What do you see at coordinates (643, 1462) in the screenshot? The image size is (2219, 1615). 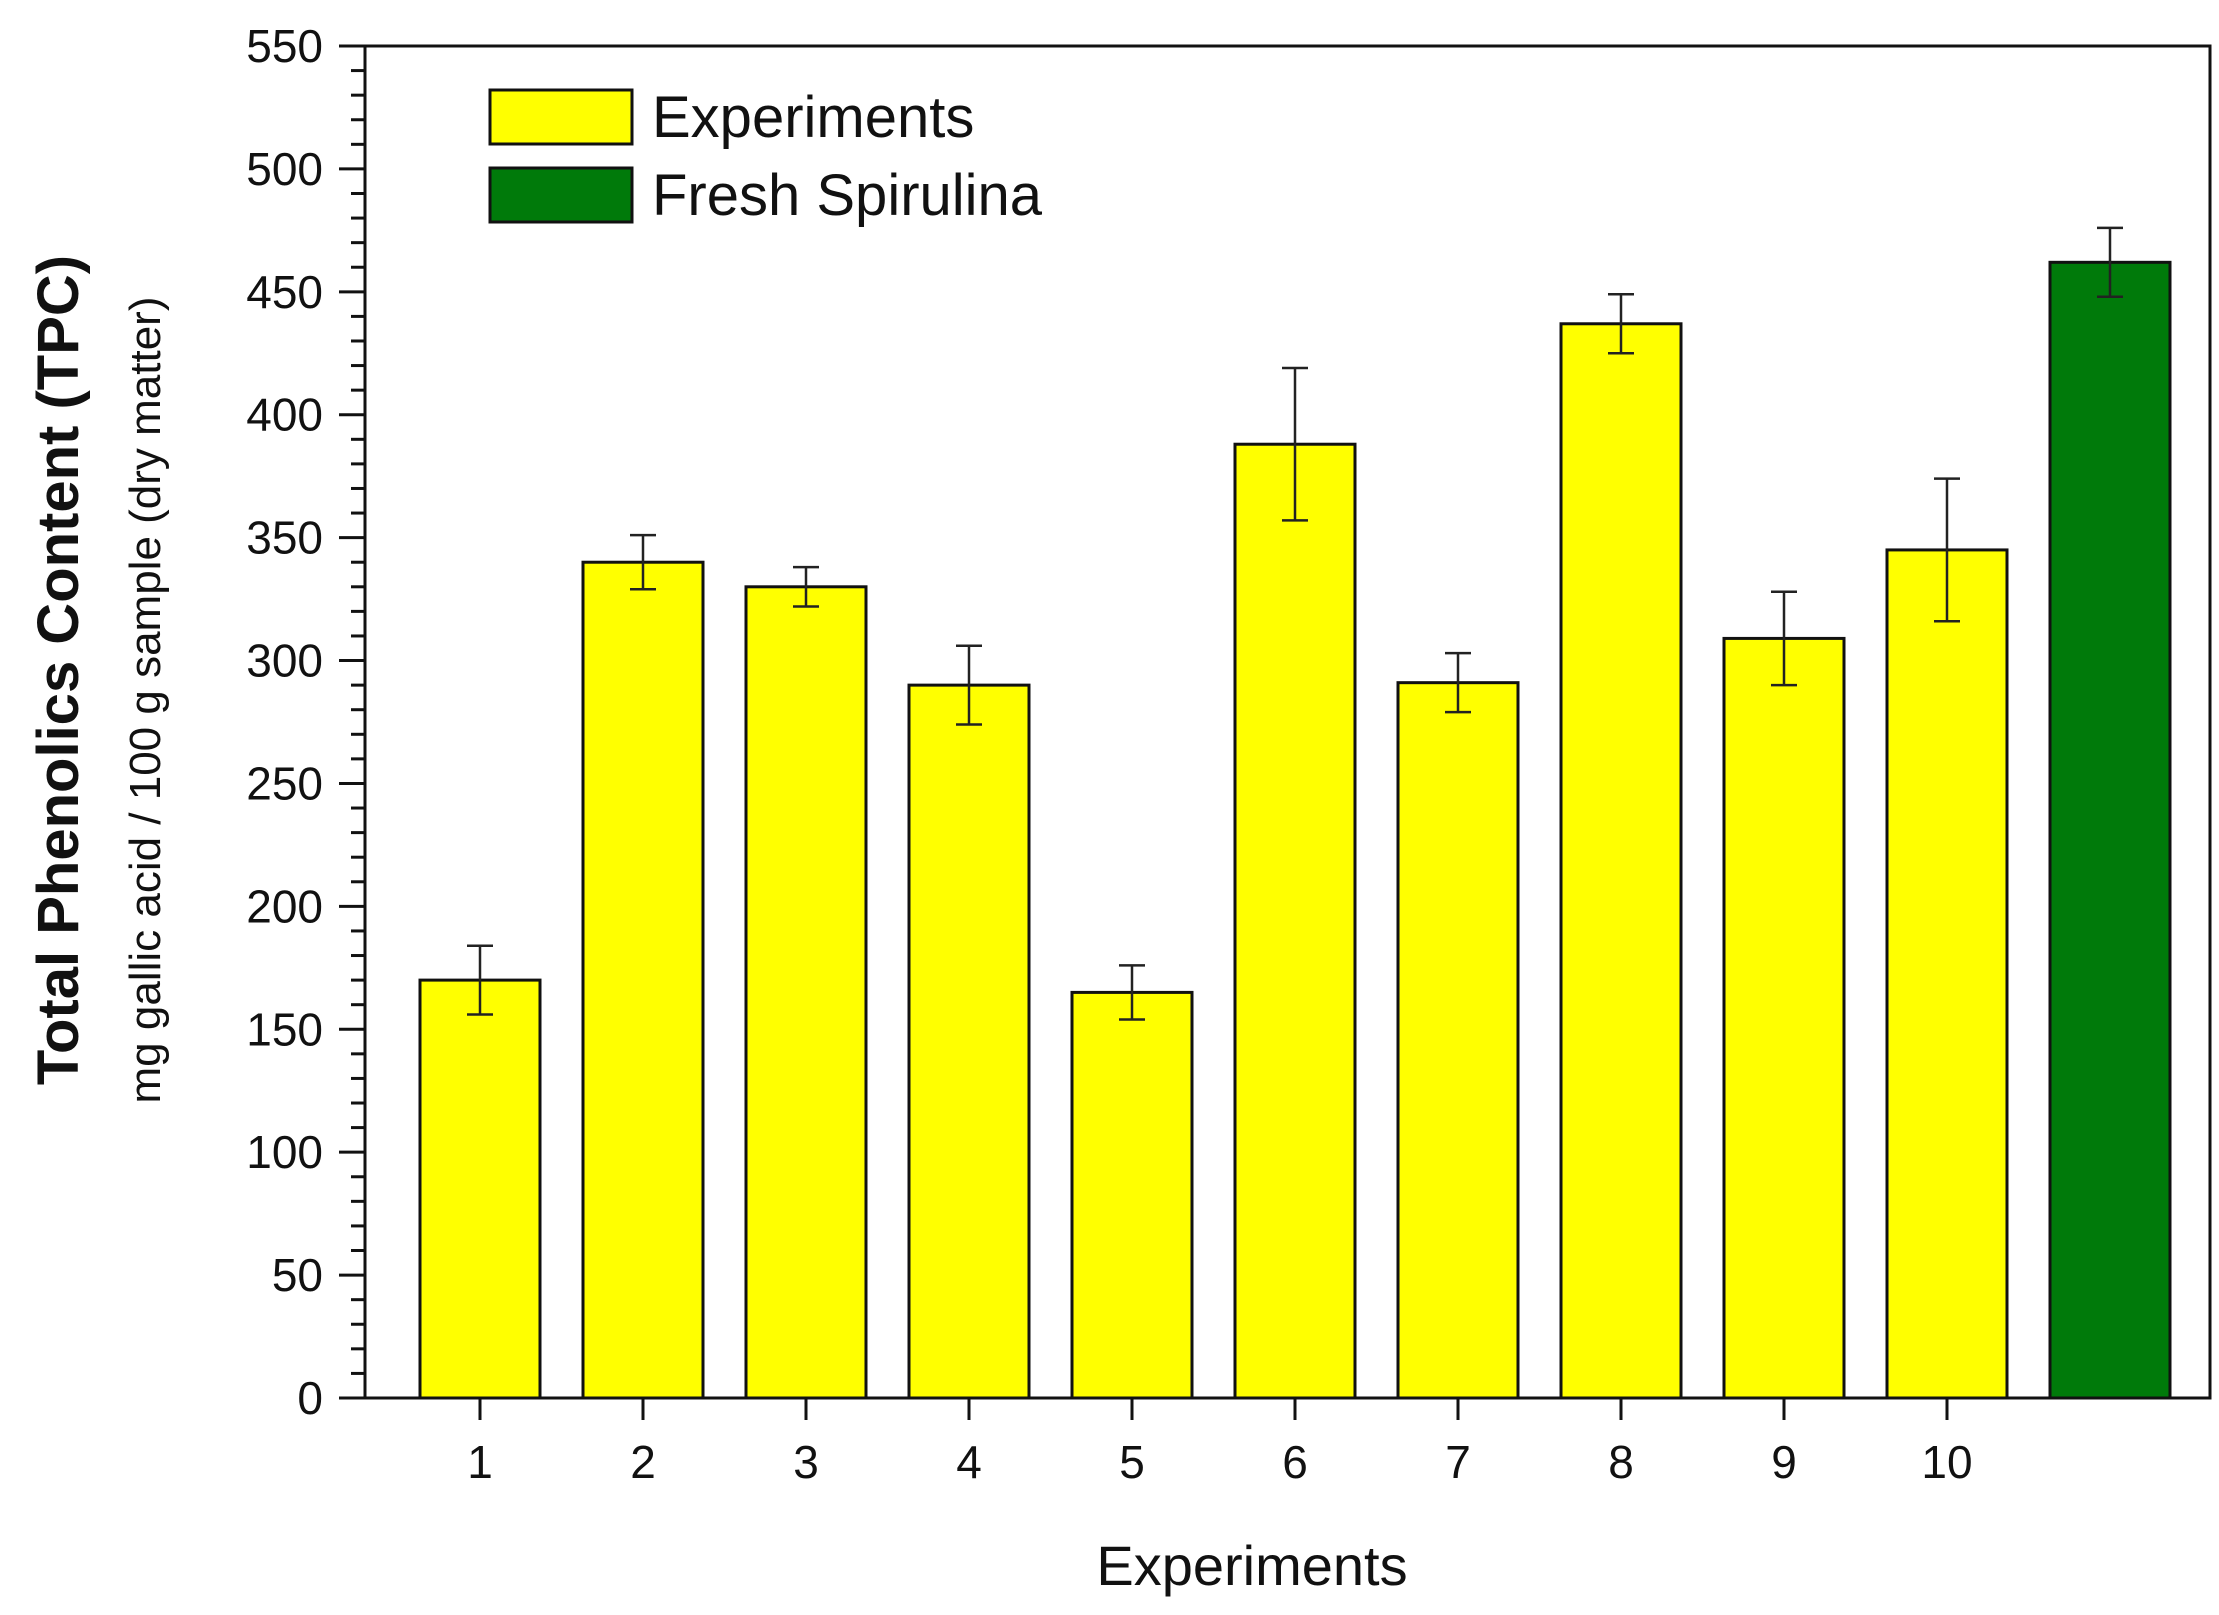 I see `x-tick-label-2: 2` at bounding box center [643, 1462].